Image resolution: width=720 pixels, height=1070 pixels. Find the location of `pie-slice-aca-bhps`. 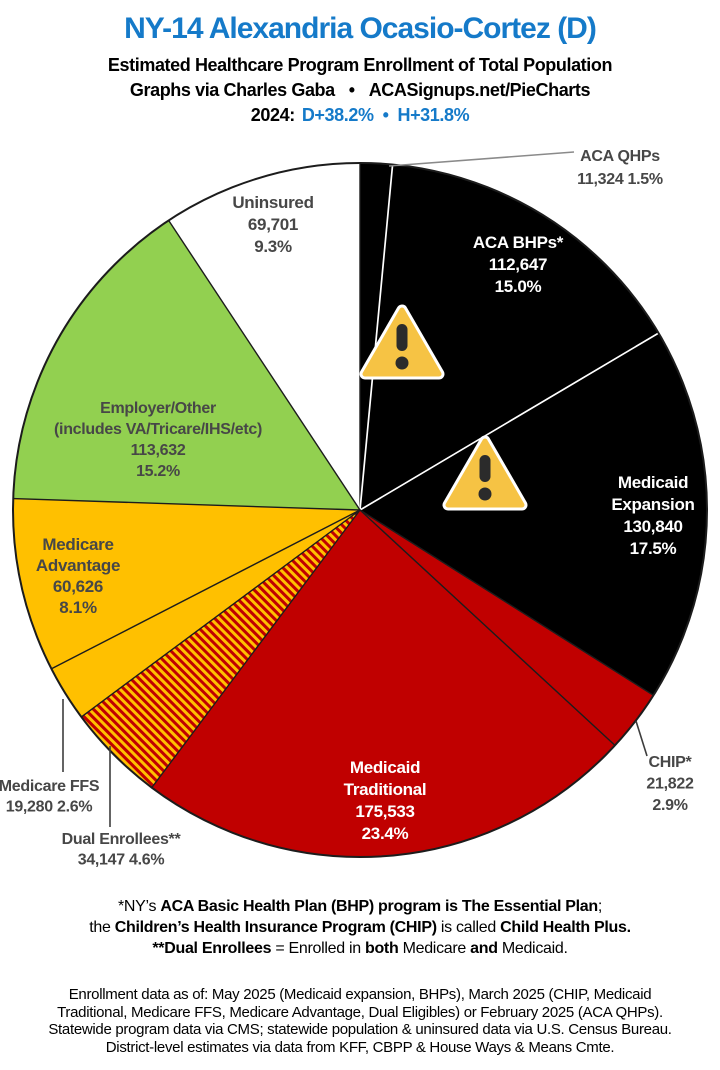

pie-slice-aca-bhps is located at coordinates (509, 337).